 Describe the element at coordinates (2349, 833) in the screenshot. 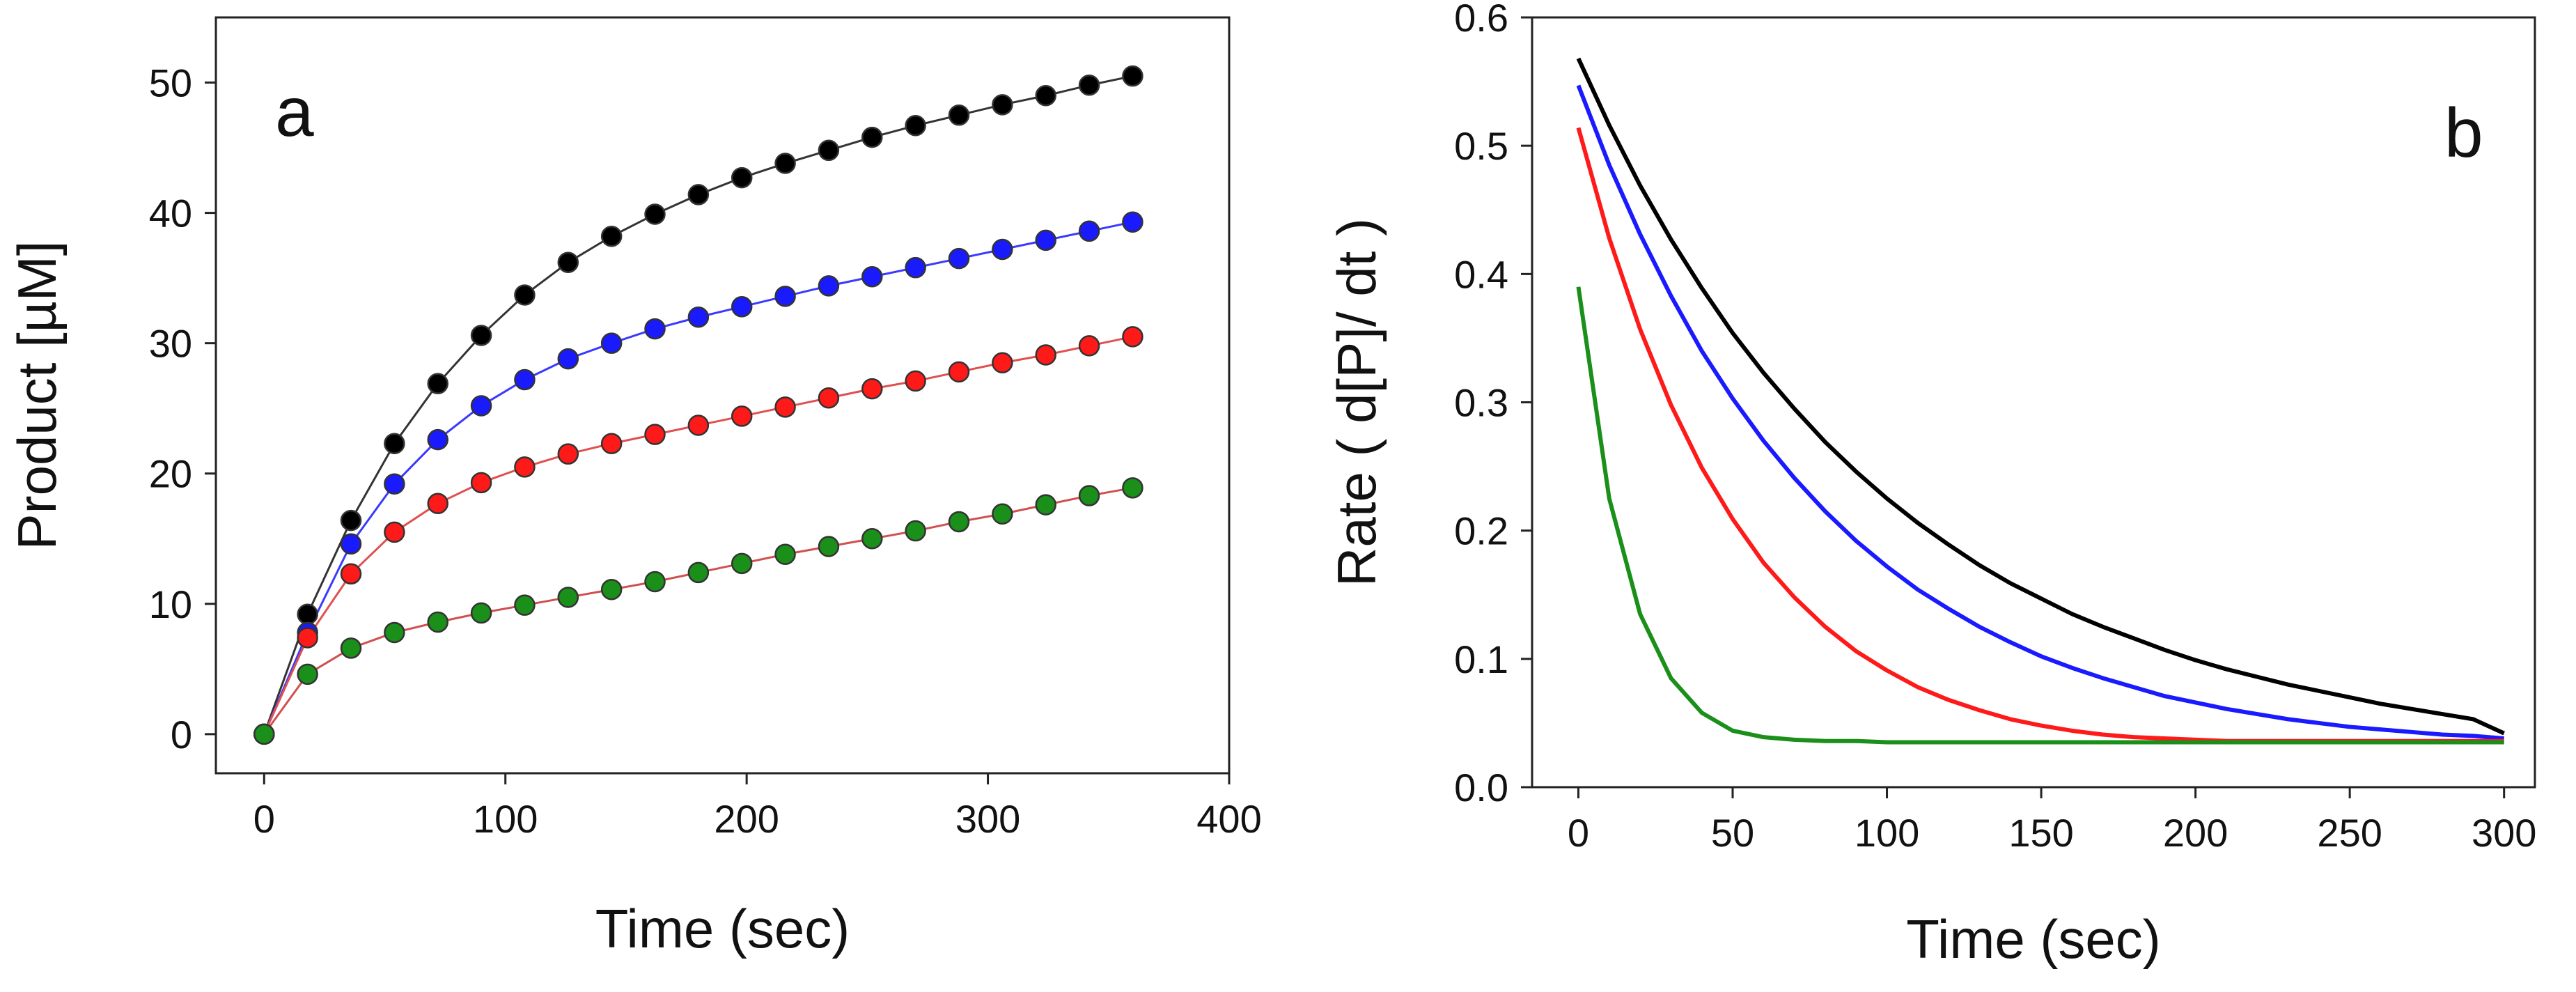

I see `x-tick-label: 250` at that location.